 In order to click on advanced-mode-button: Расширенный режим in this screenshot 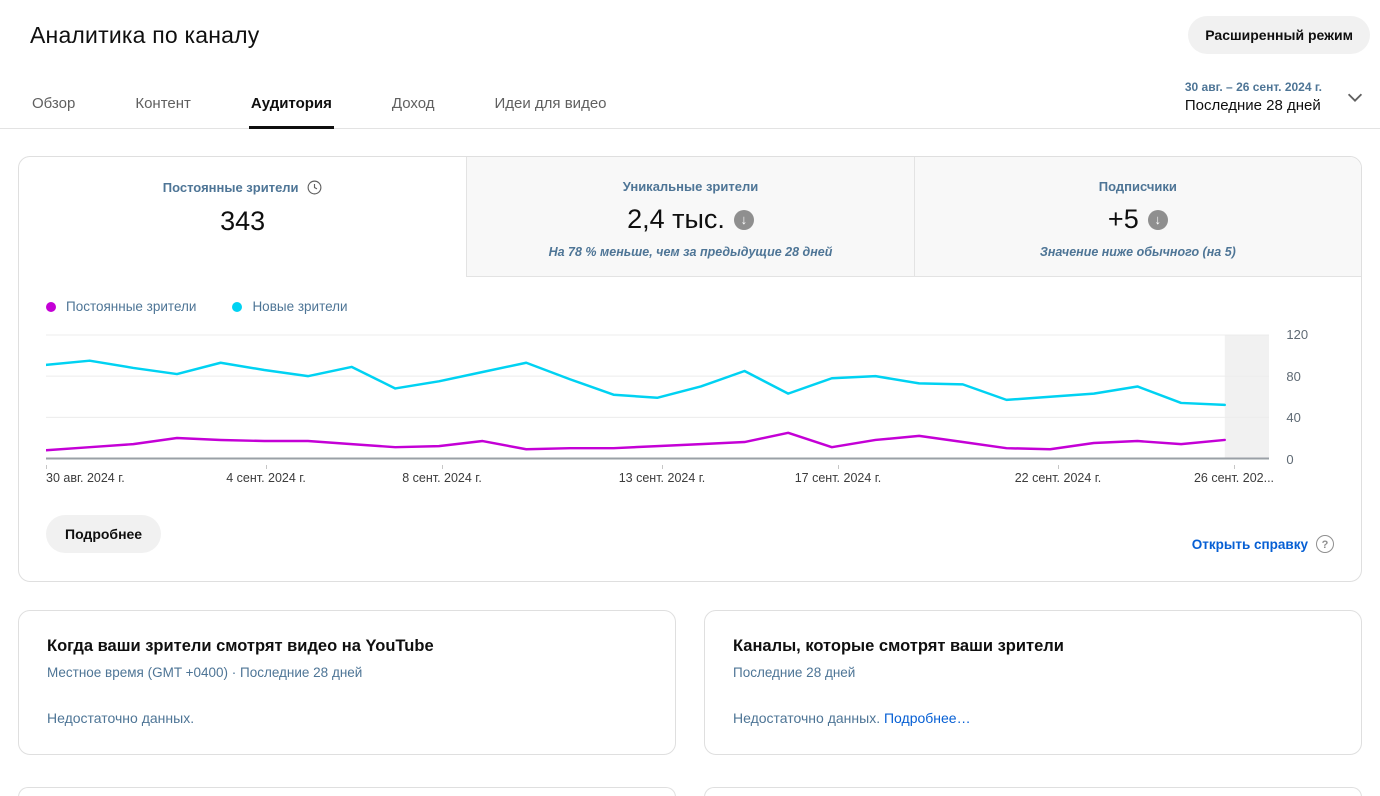, I will do `click(1279, 35)`.